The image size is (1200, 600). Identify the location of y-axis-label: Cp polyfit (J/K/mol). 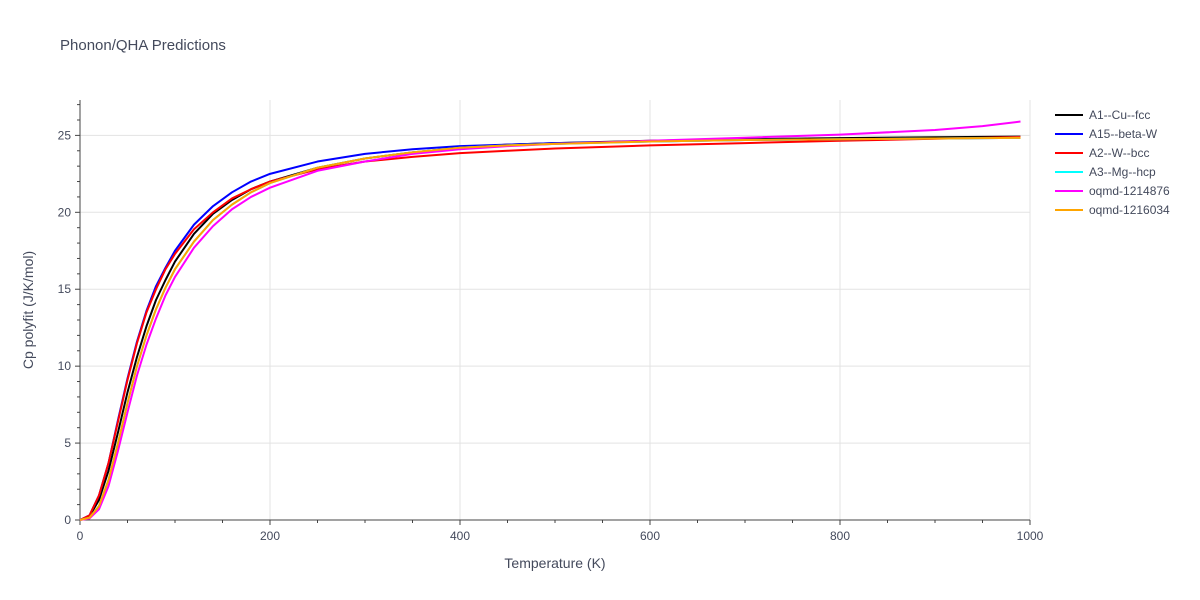
(28, 310).